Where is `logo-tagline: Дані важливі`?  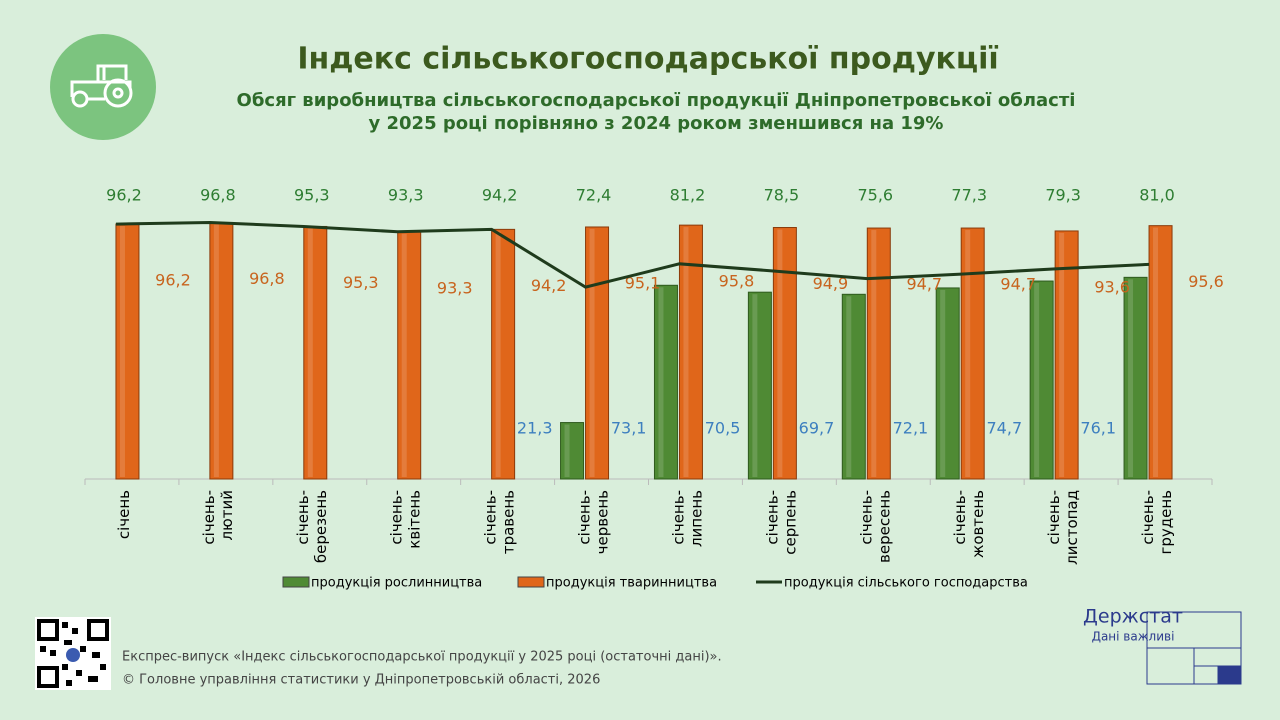 logo-tagline: Дані важливі is located at coordinates (1133, 637).